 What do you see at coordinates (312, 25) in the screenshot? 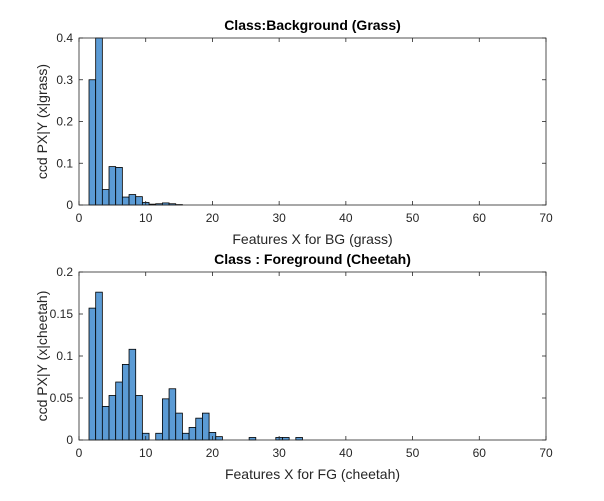
I see `chart-title: Class:Background (Grass)` at bounding box center [312, 25].